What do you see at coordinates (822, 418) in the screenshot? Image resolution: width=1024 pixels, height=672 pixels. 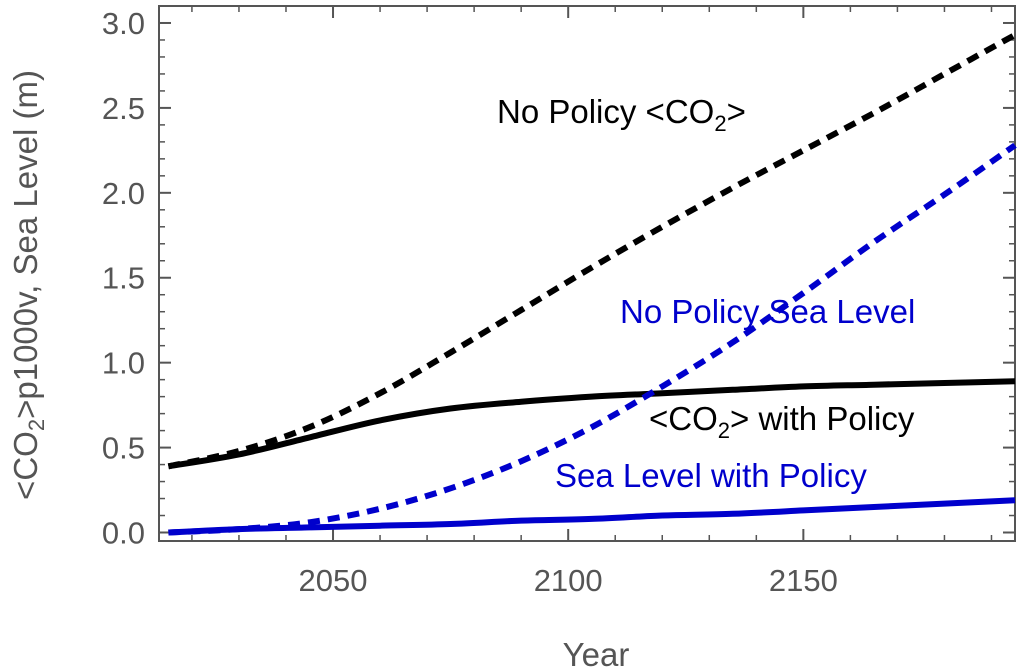 I see `annotation-part: > with Policy` at bounding box center [822, 418].